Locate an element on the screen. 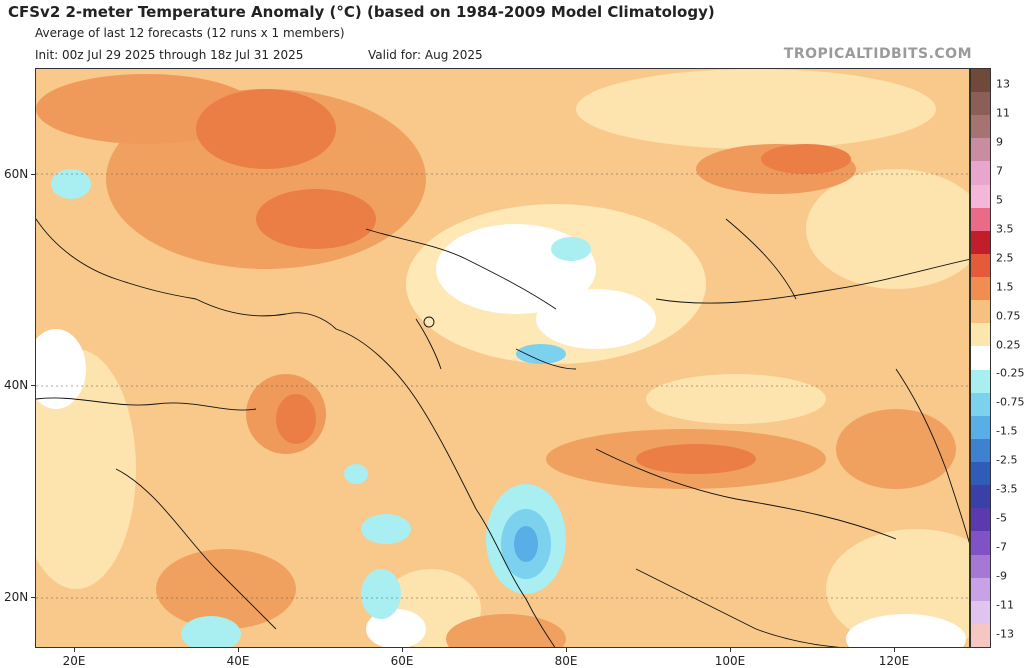  colorbar-label: 9 is located at coordinates (999, 142).